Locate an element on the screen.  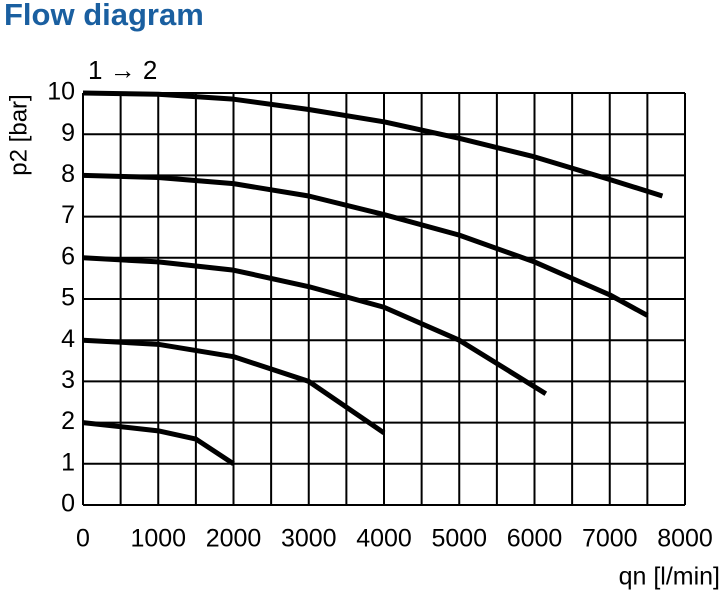
x-tick-label: 0 is located at coordinates (83, 539).